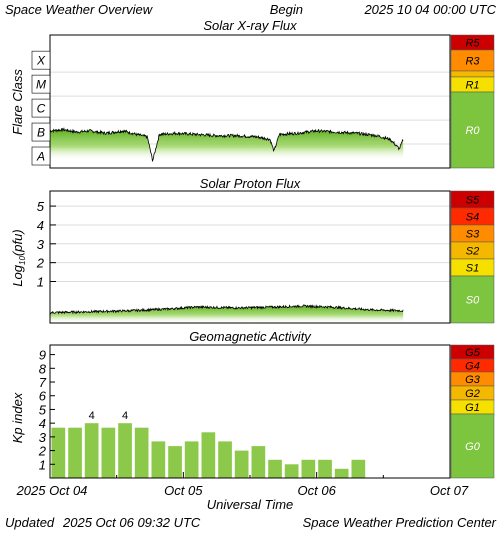 The width and height of the screenshot is (500, 533). I want to click on kp-scale-label: G0, so click(473, 447).